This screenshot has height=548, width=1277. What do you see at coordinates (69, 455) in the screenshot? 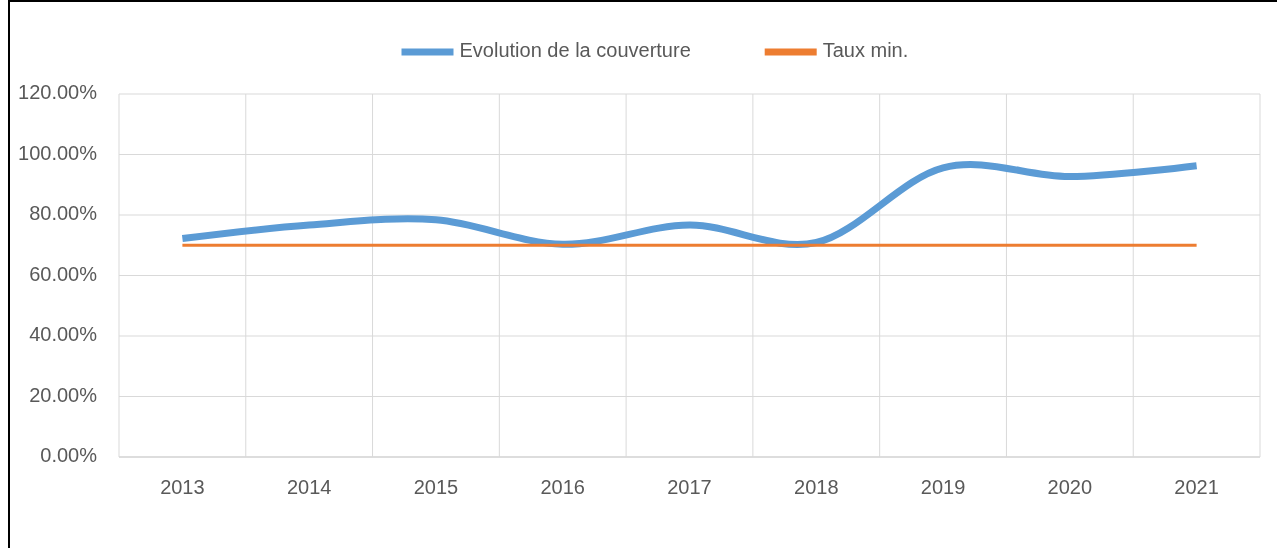
I see `y-tick-label: 0.00%` at bounding box center [69, 455].